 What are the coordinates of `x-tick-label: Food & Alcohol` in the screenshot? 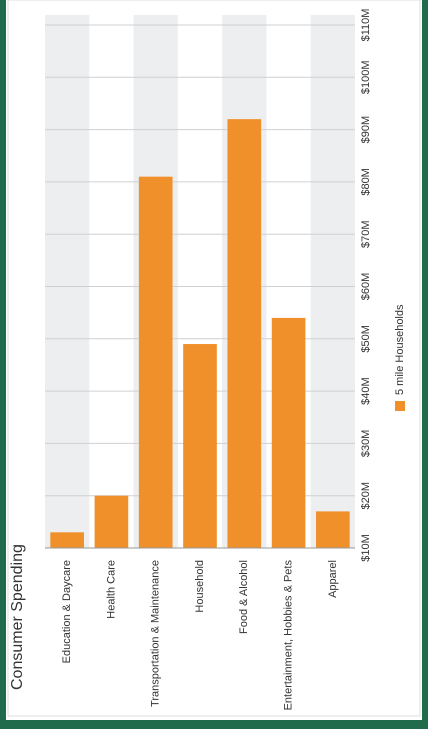 It's located at (244, 597).